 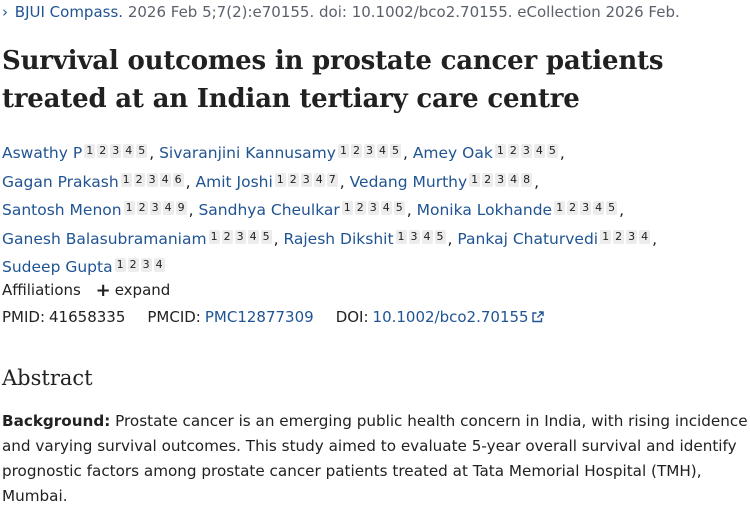 What do you see at coordinates (133, 290) in the screenshot?
I see `expand-affiliations-button: + expand` at bounding box center [133, 290].